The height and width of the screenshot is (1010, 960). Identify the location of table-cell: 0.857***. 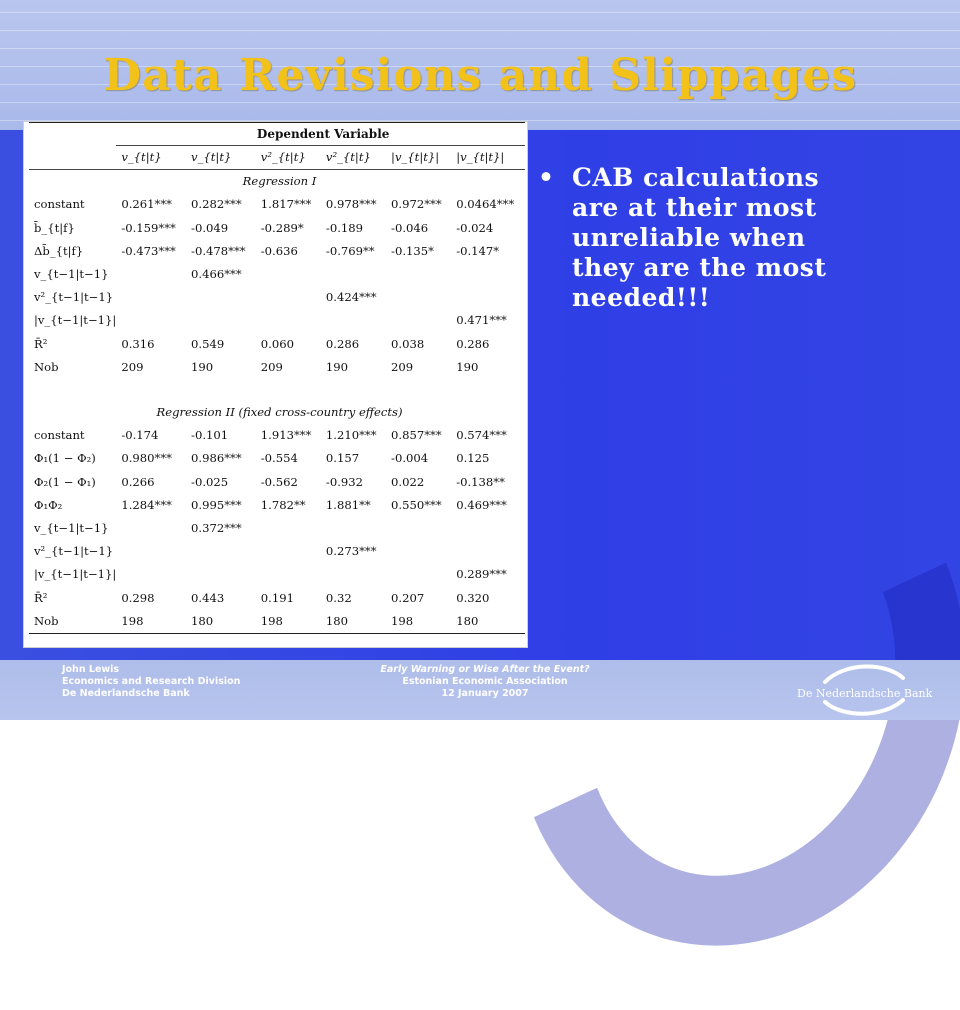
(416, 435).